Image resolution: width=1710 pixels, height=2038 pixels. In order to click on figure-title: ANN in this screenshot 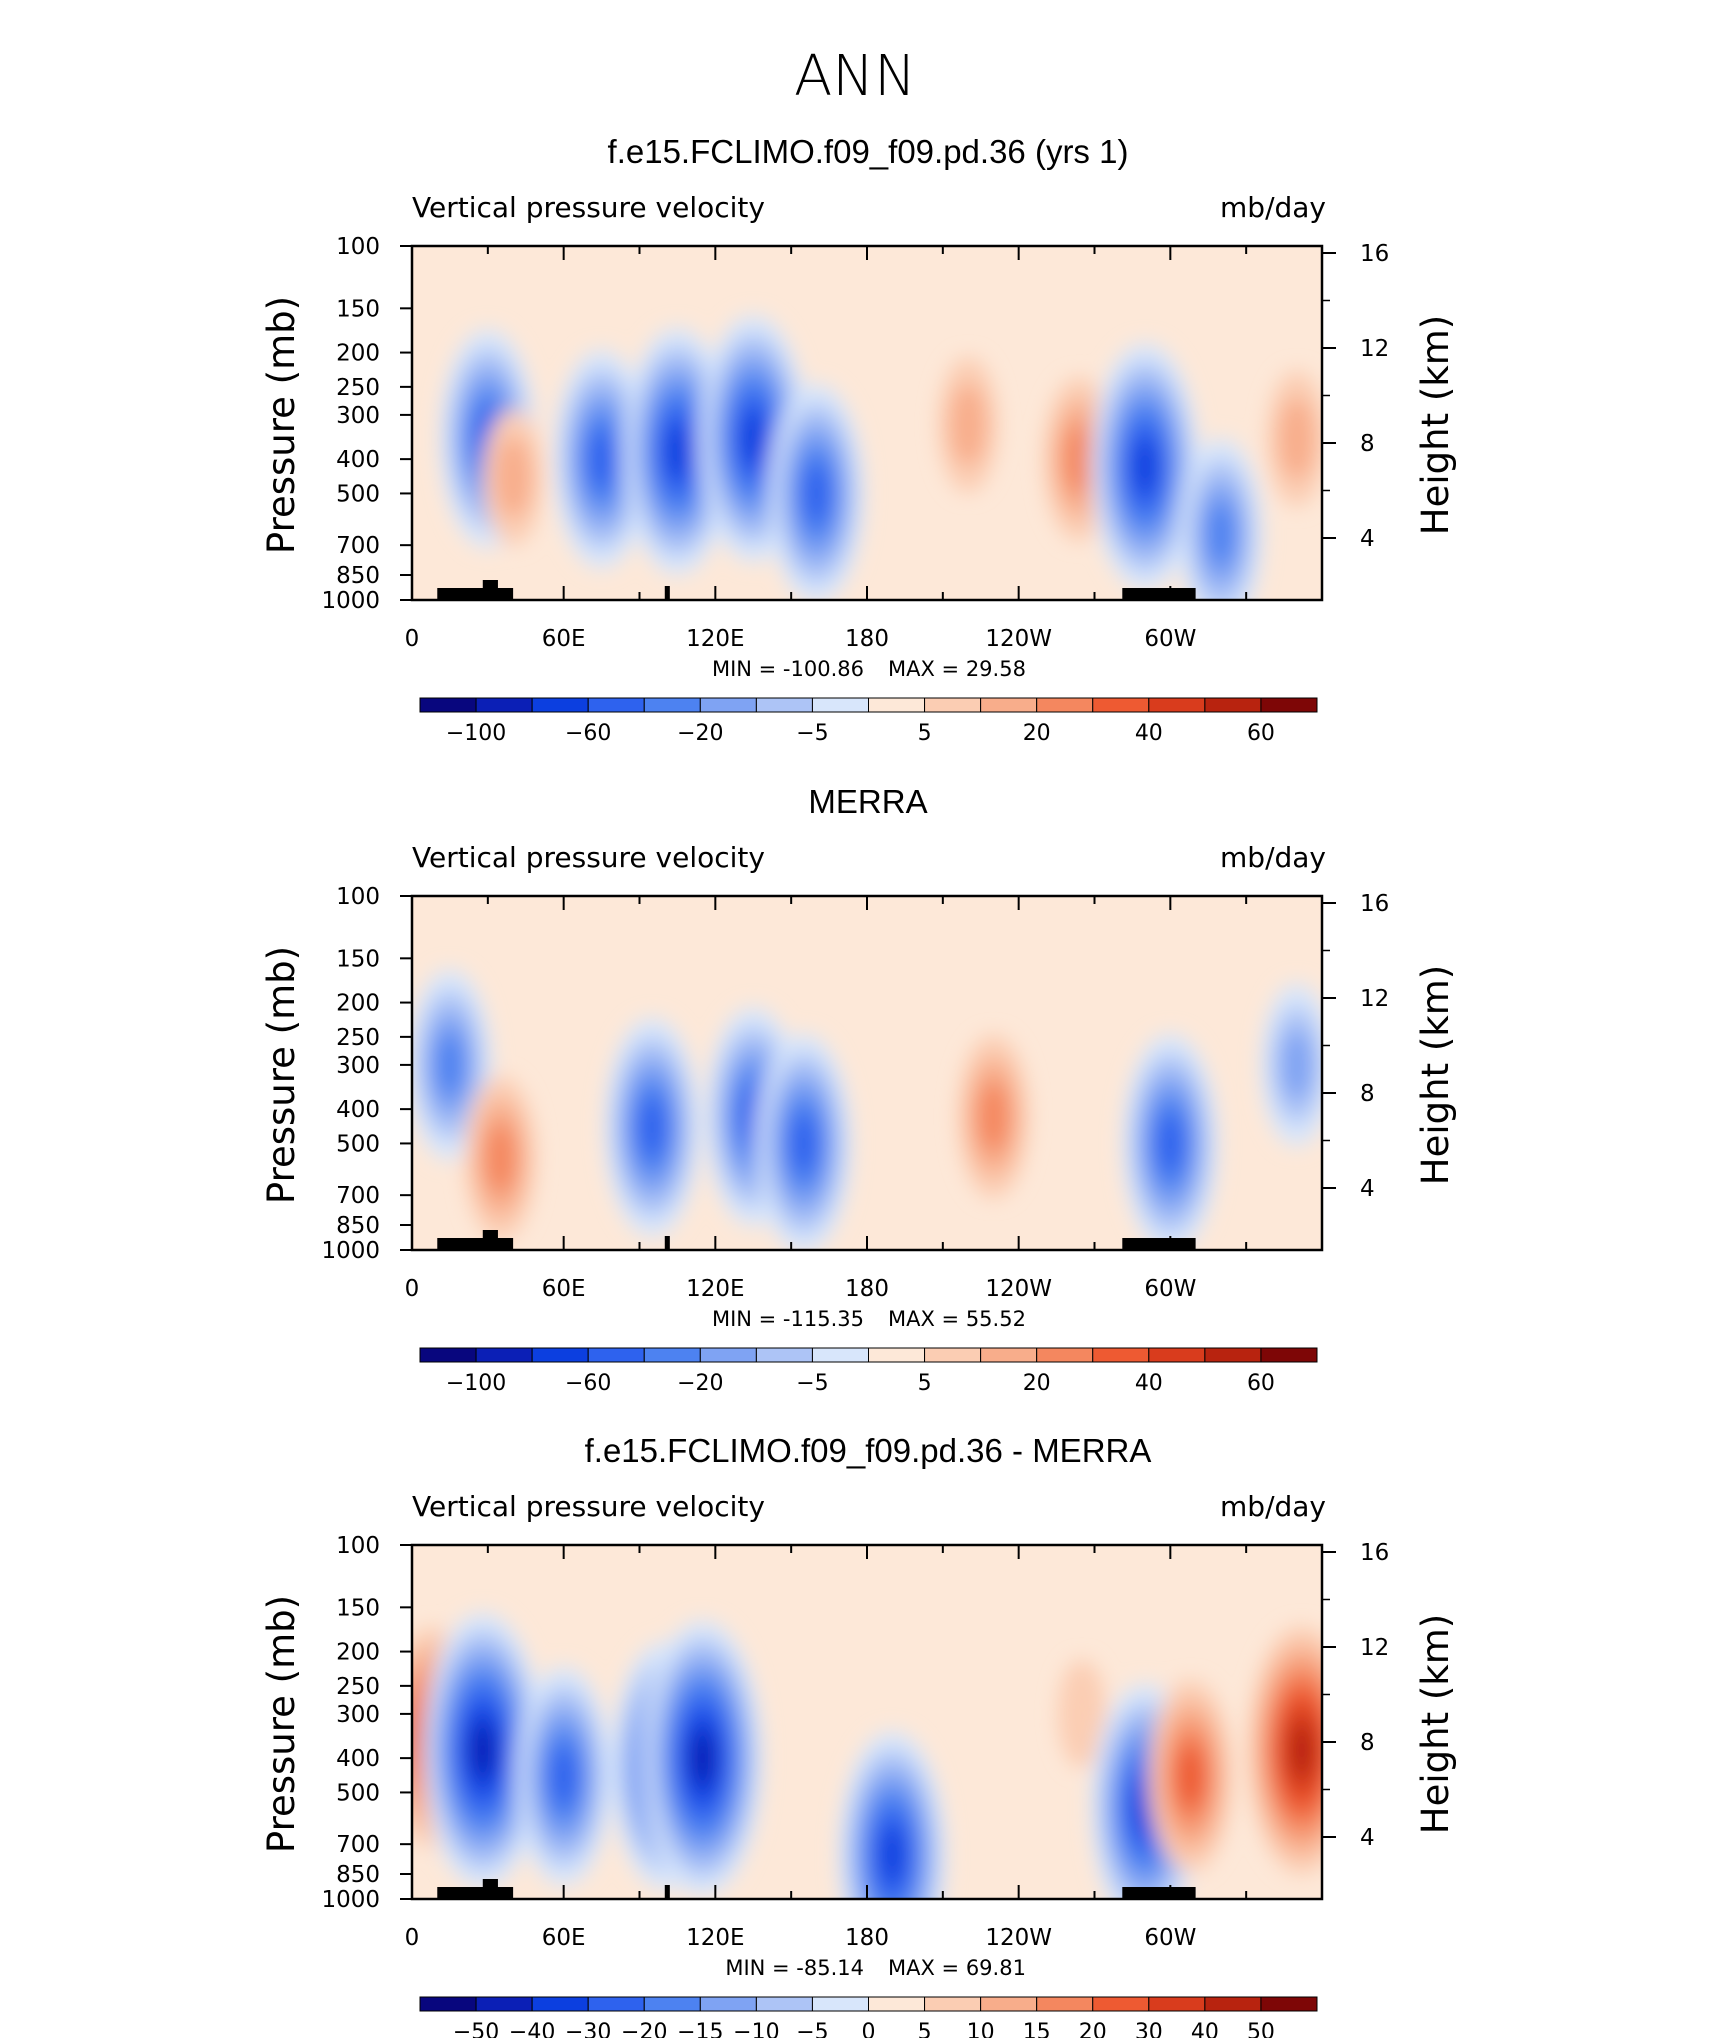, I will do `click(855, 76)`.